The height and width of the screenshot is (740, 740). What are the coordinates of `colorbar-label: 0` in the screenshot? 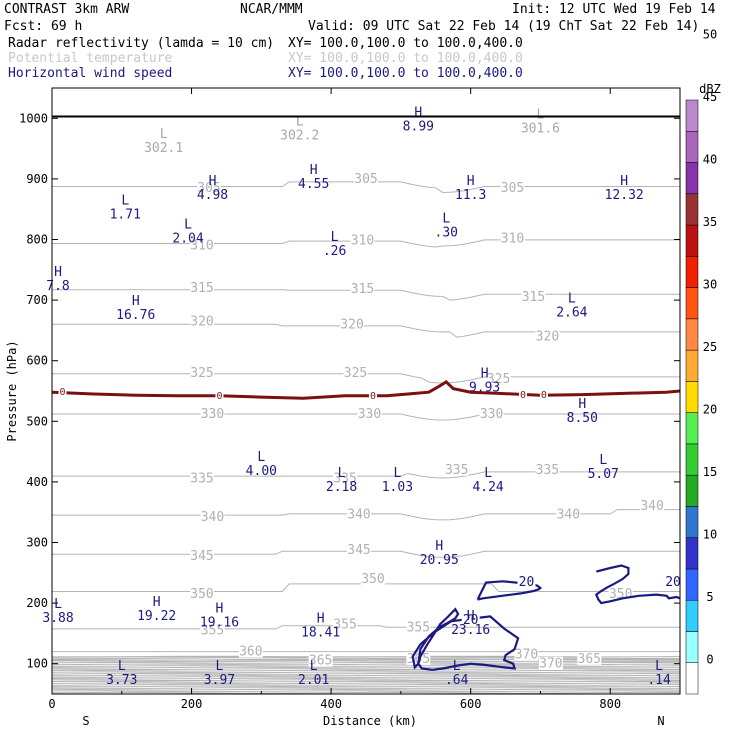 It's located at (709, 660).